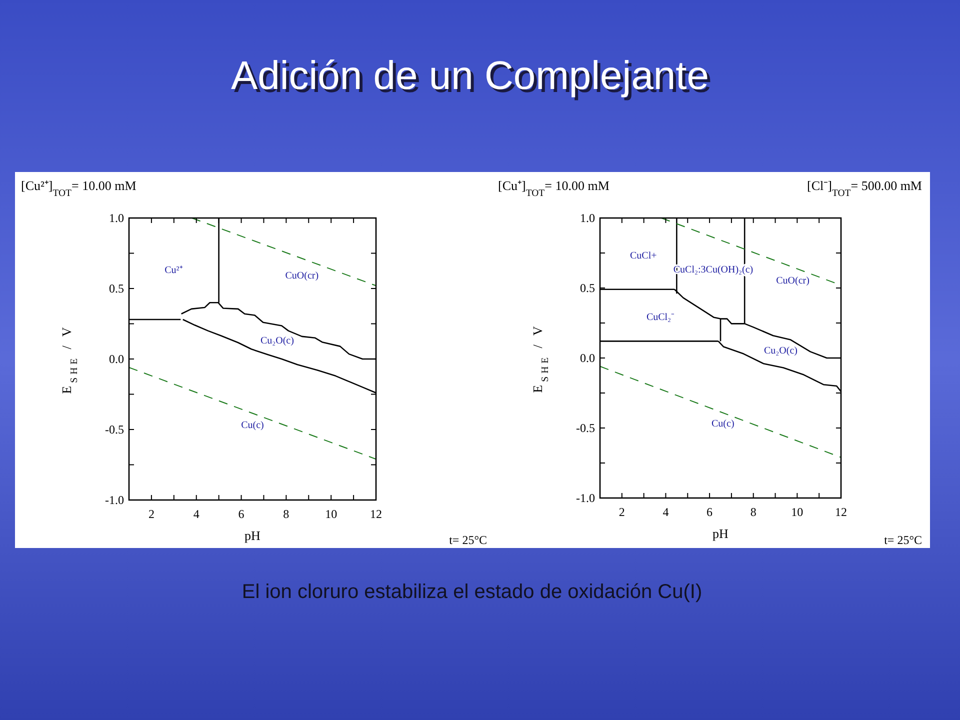  What do you see at coordinates (174, 270) in the screenshot?
I see `annotation: Cu²⁺` at bounding box center [174, 270].